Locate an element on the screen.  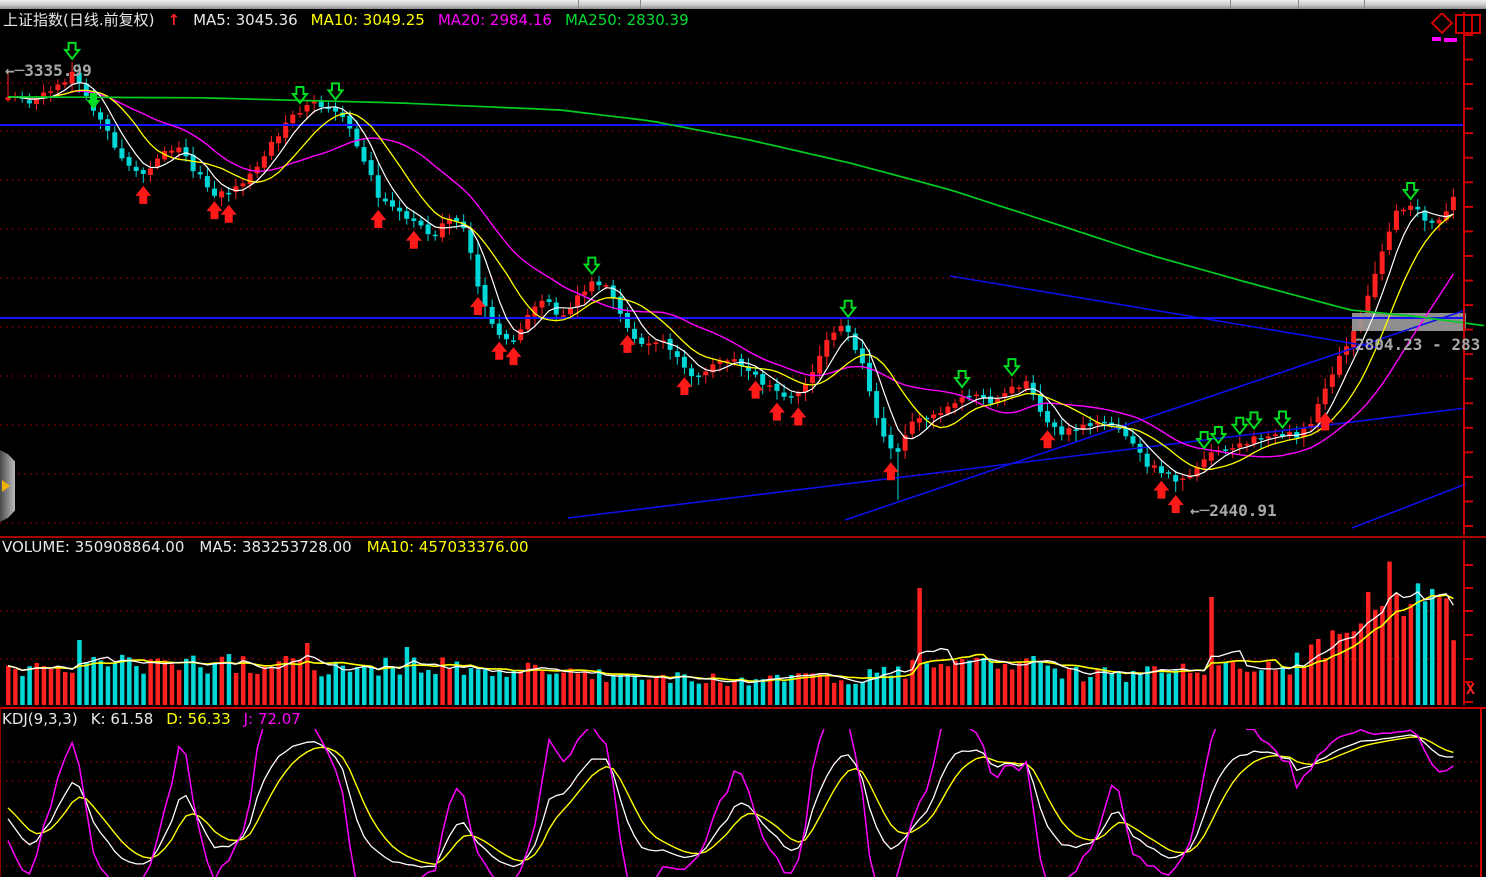
kdj-j-label: J: 72.07 is located at coordinates (272, 719).